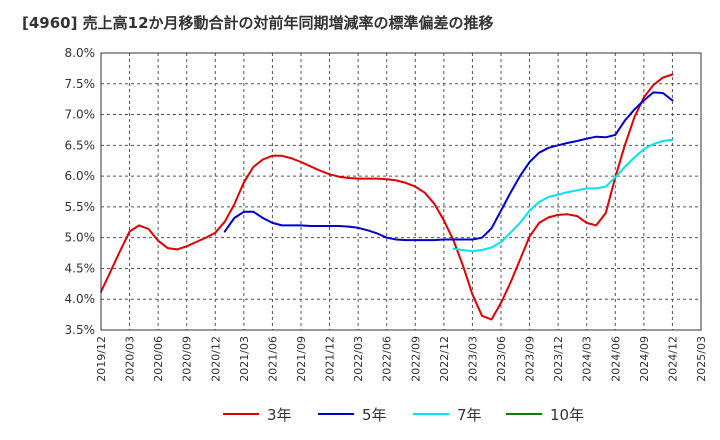 This screenshot has height=440, width=720. I want to click on legend: 3年 5年 7年 10年, so click(360, 414).